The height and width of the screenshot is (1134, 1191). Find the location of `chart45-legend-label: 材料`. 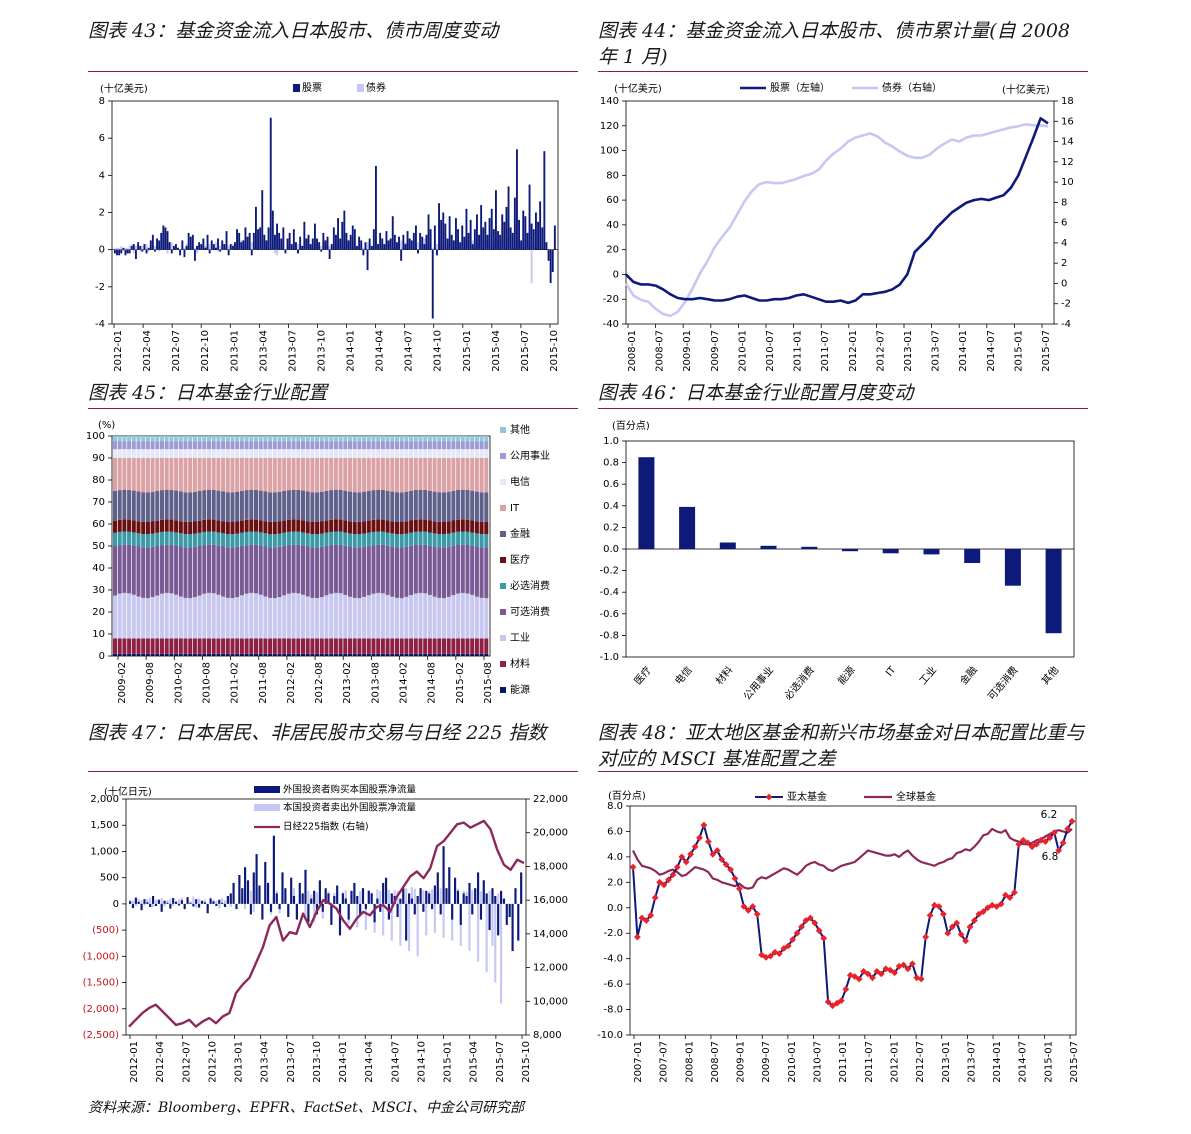

chart45-legend-label: 材料 is located at coordinates (520, 663).